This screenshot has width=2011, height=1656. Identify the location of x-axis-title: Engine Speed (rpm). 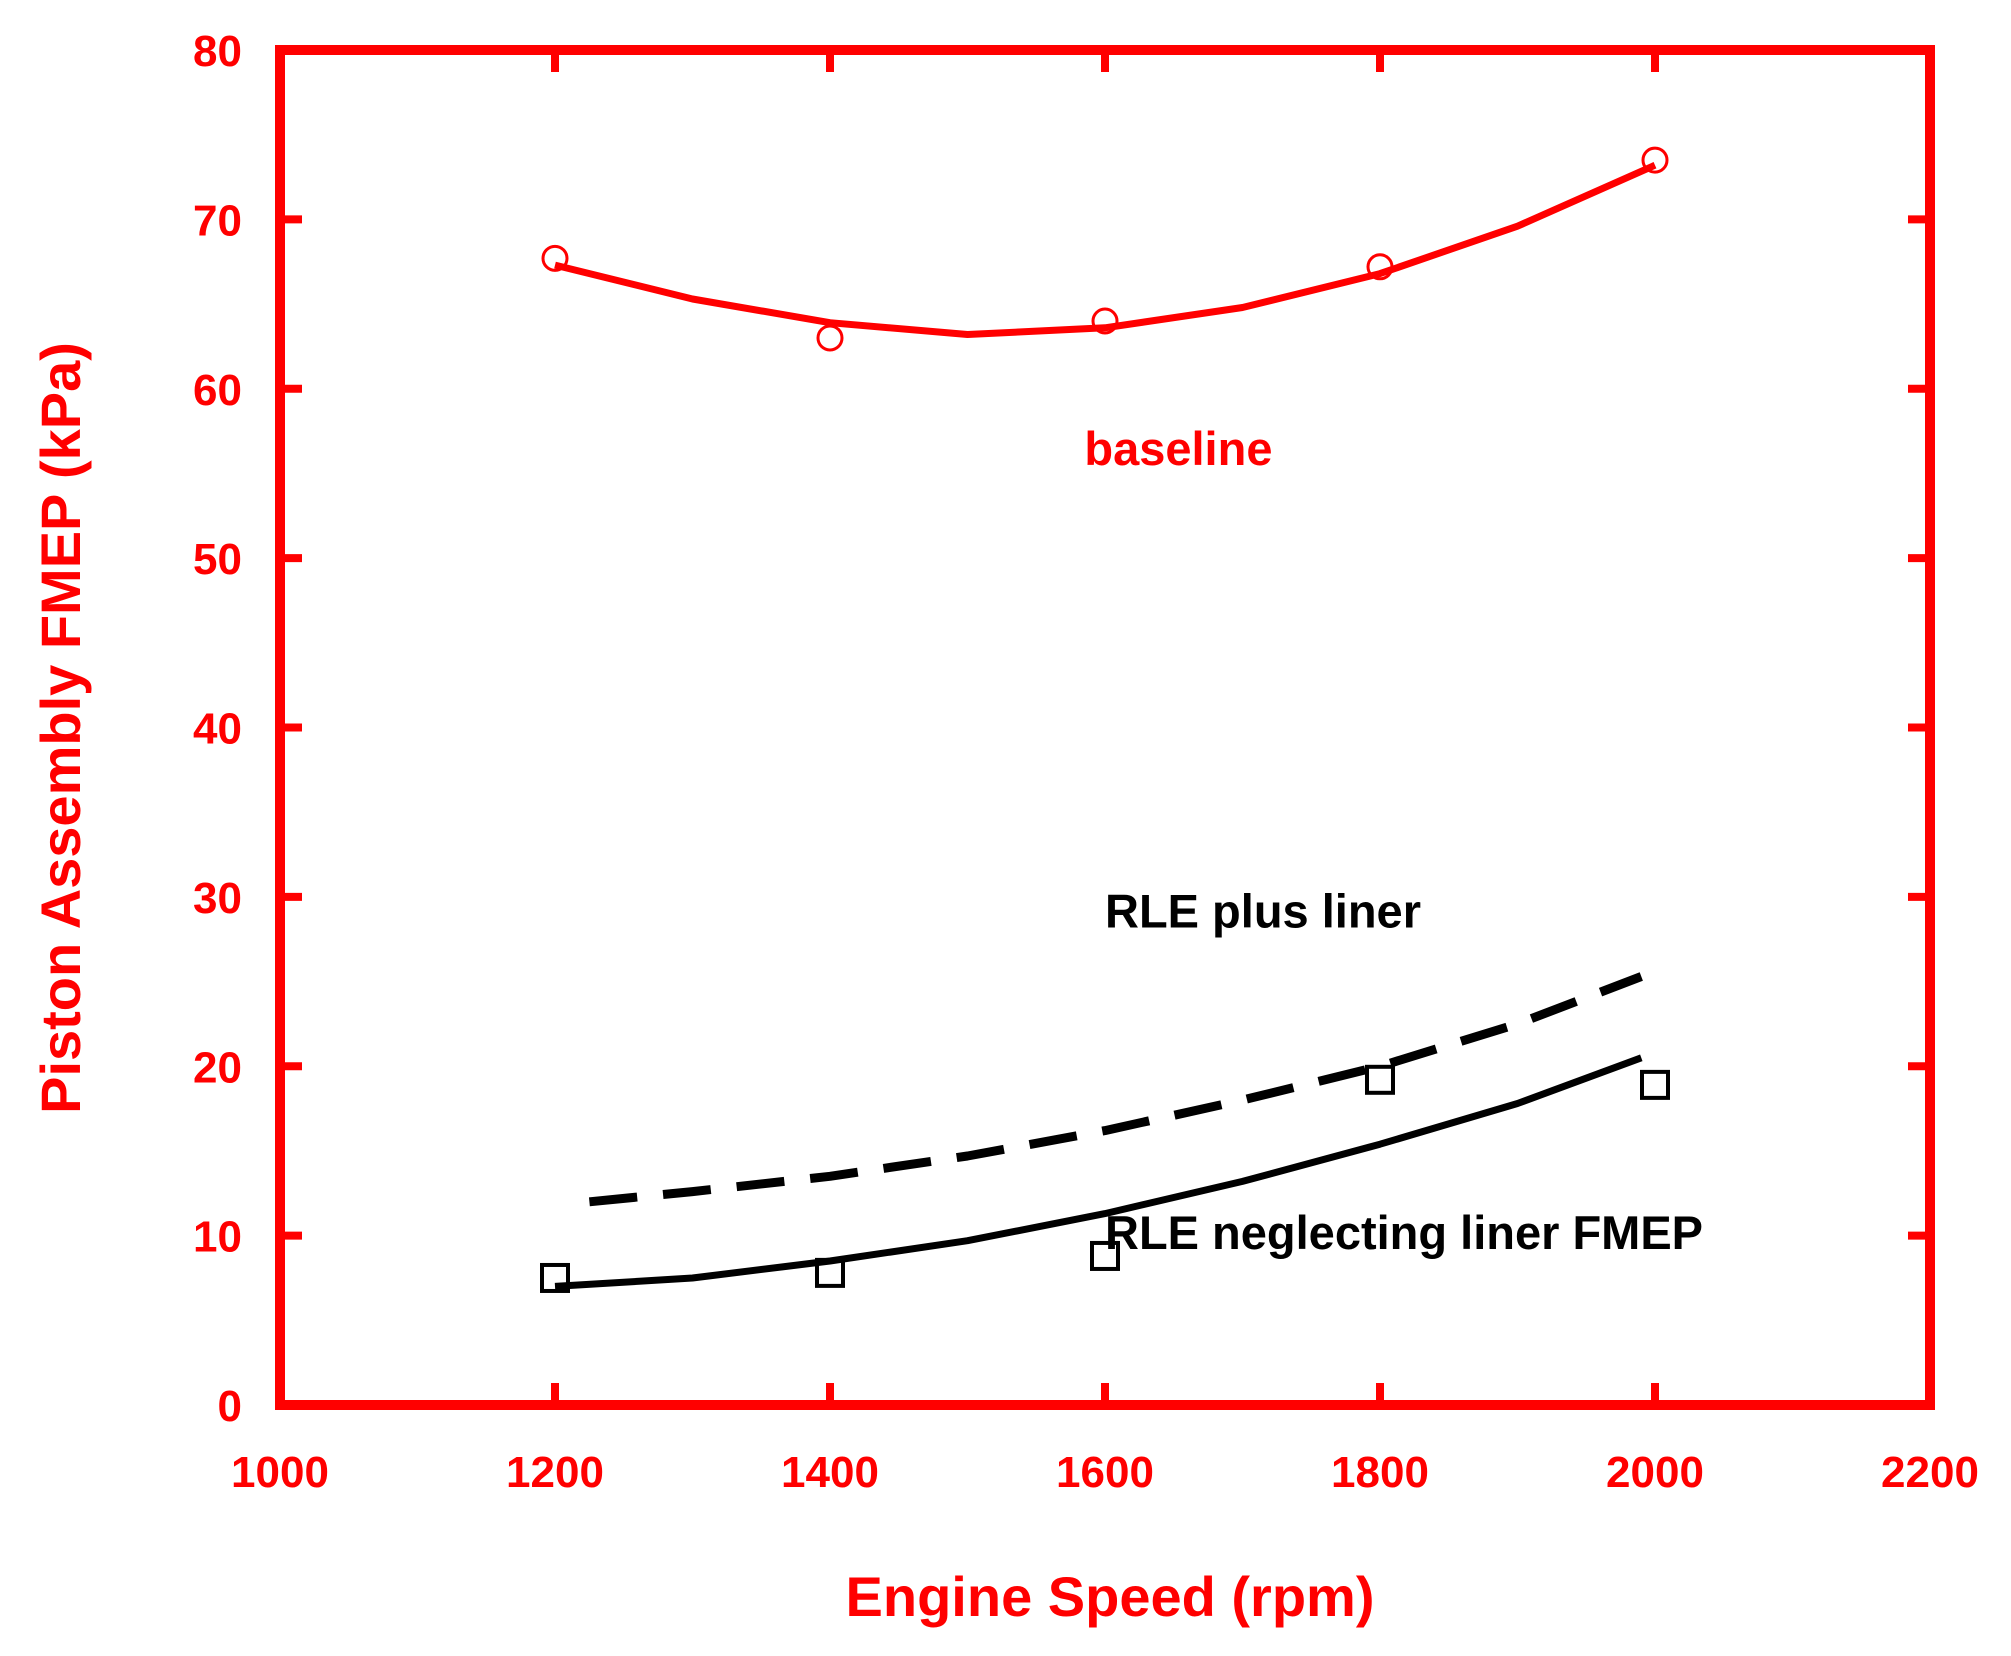
(1110, 1596).